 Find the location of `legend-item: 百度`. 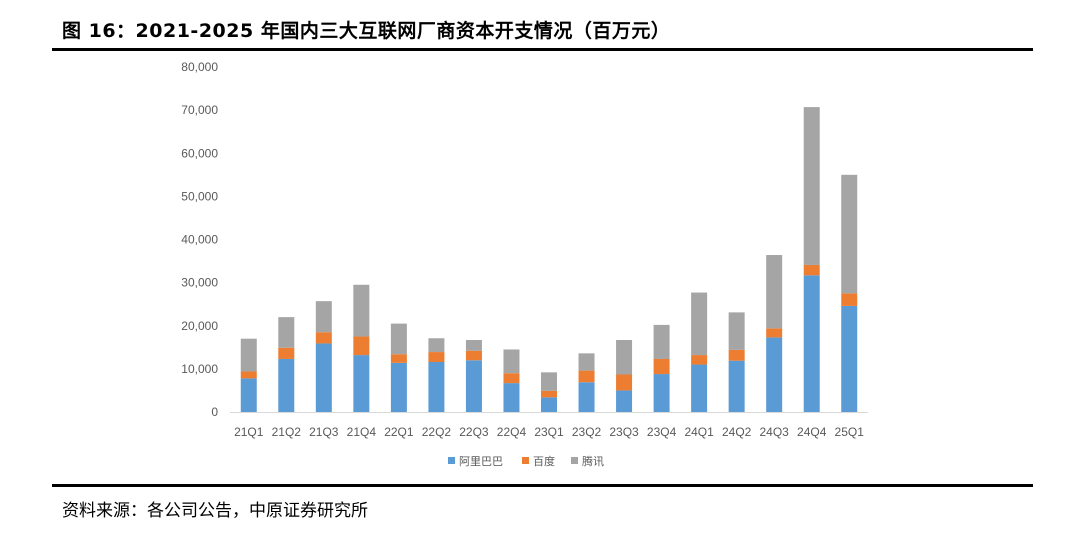

legend-item: 百度 is located at coordinates (538, 461).